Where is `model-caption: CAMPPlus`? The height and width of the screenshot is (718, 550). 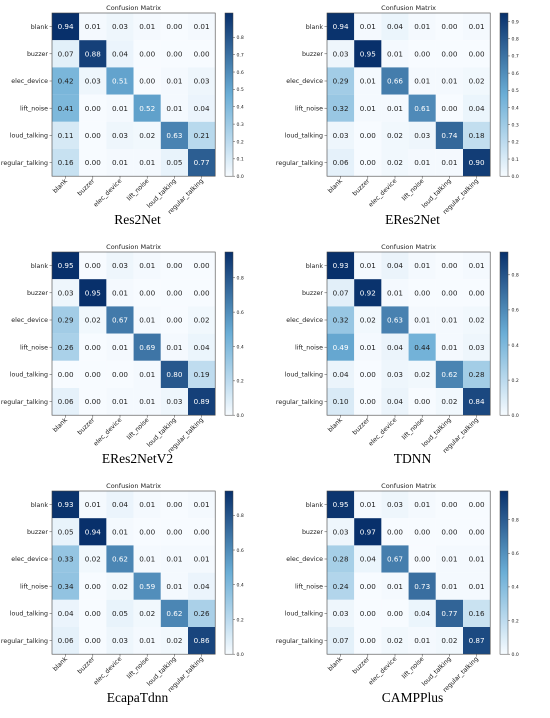
model-caption: CAMPPlus is located at coordinates (412, 697).